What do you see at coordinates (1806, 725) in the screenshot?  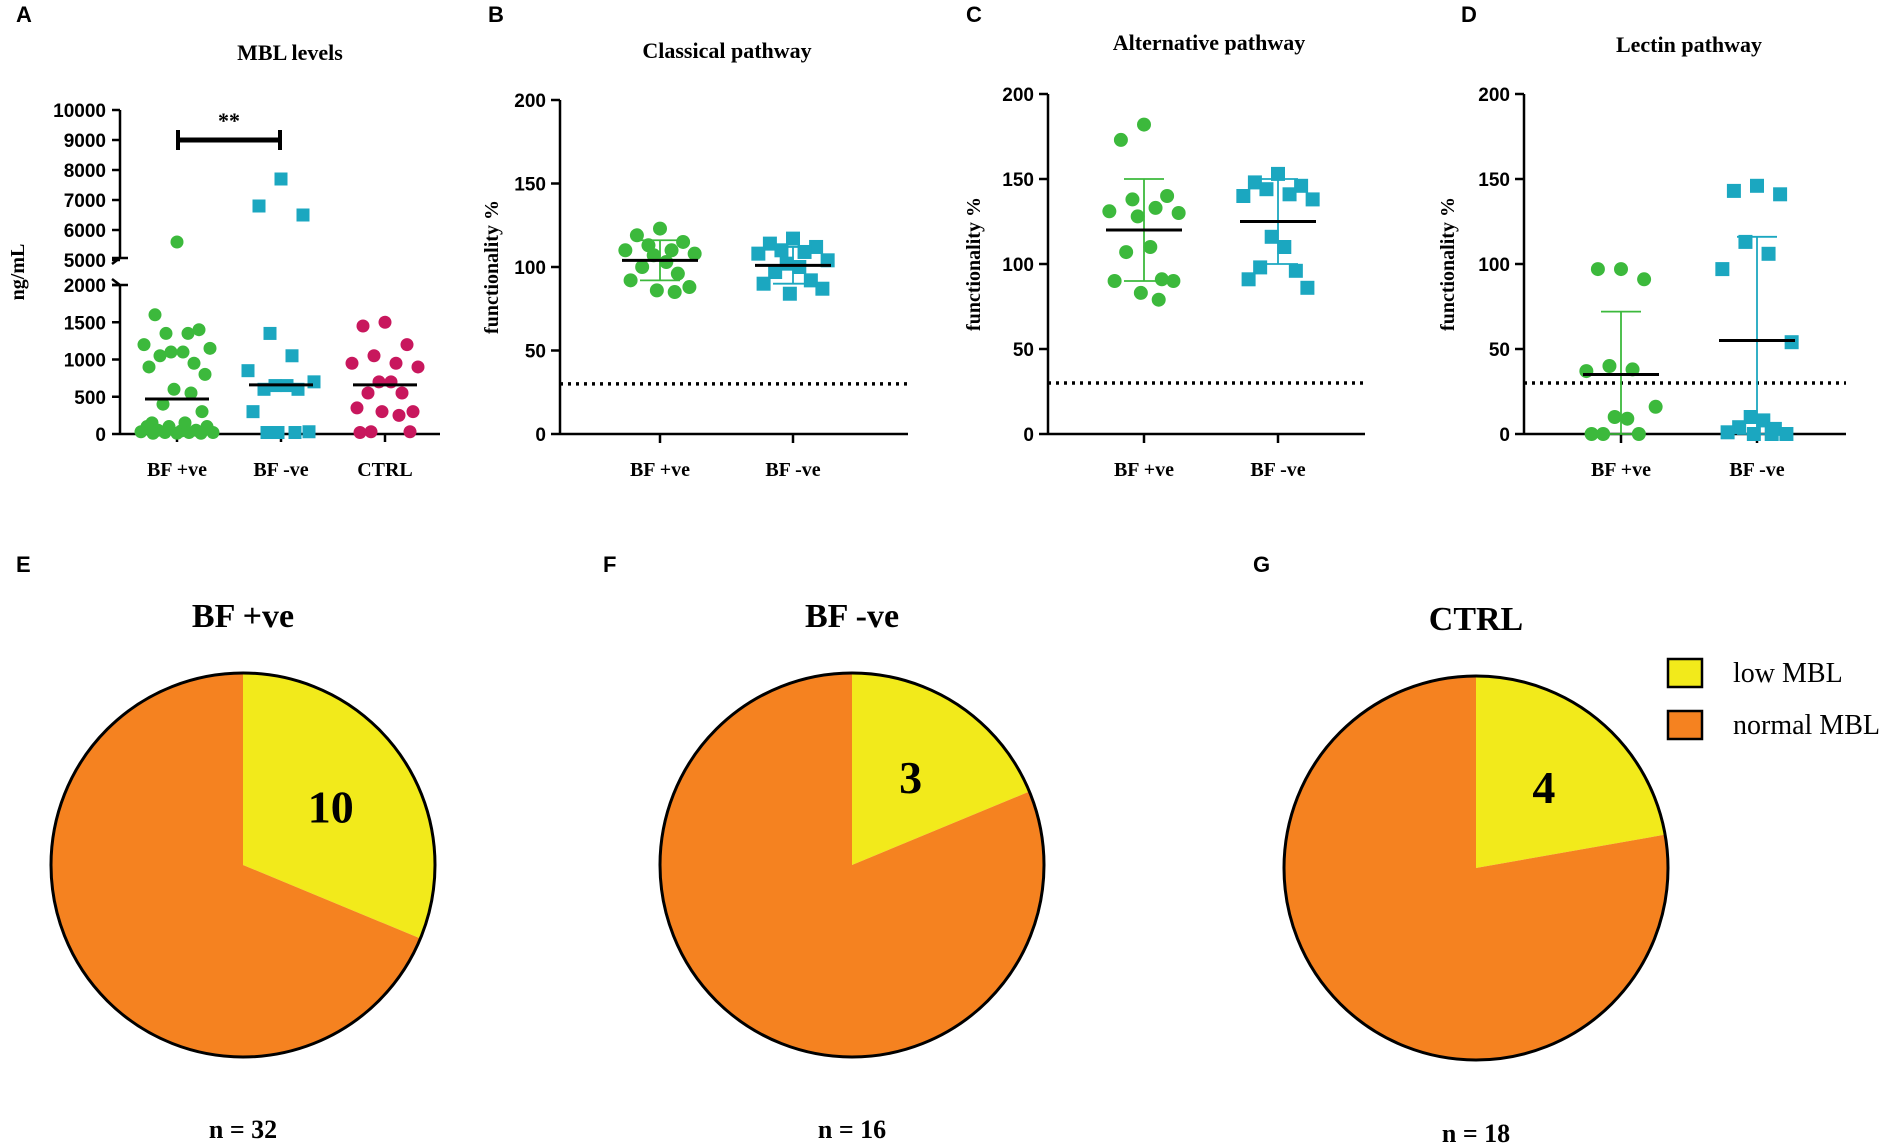 I see `legend-label: normal MBL` at bounding box center [1806, 725].